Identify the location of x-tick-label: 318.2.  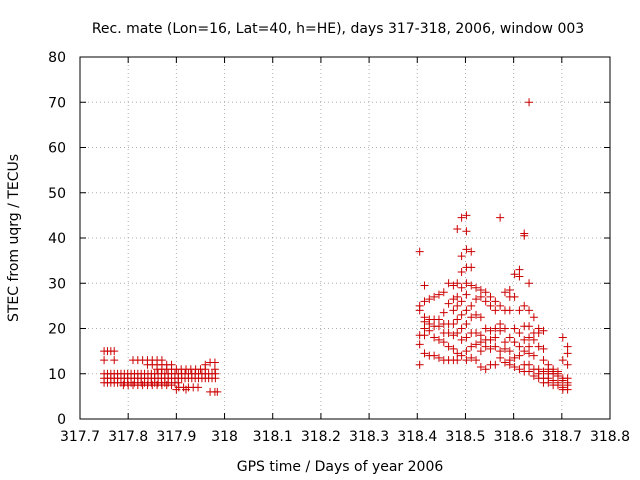
(321, 437).